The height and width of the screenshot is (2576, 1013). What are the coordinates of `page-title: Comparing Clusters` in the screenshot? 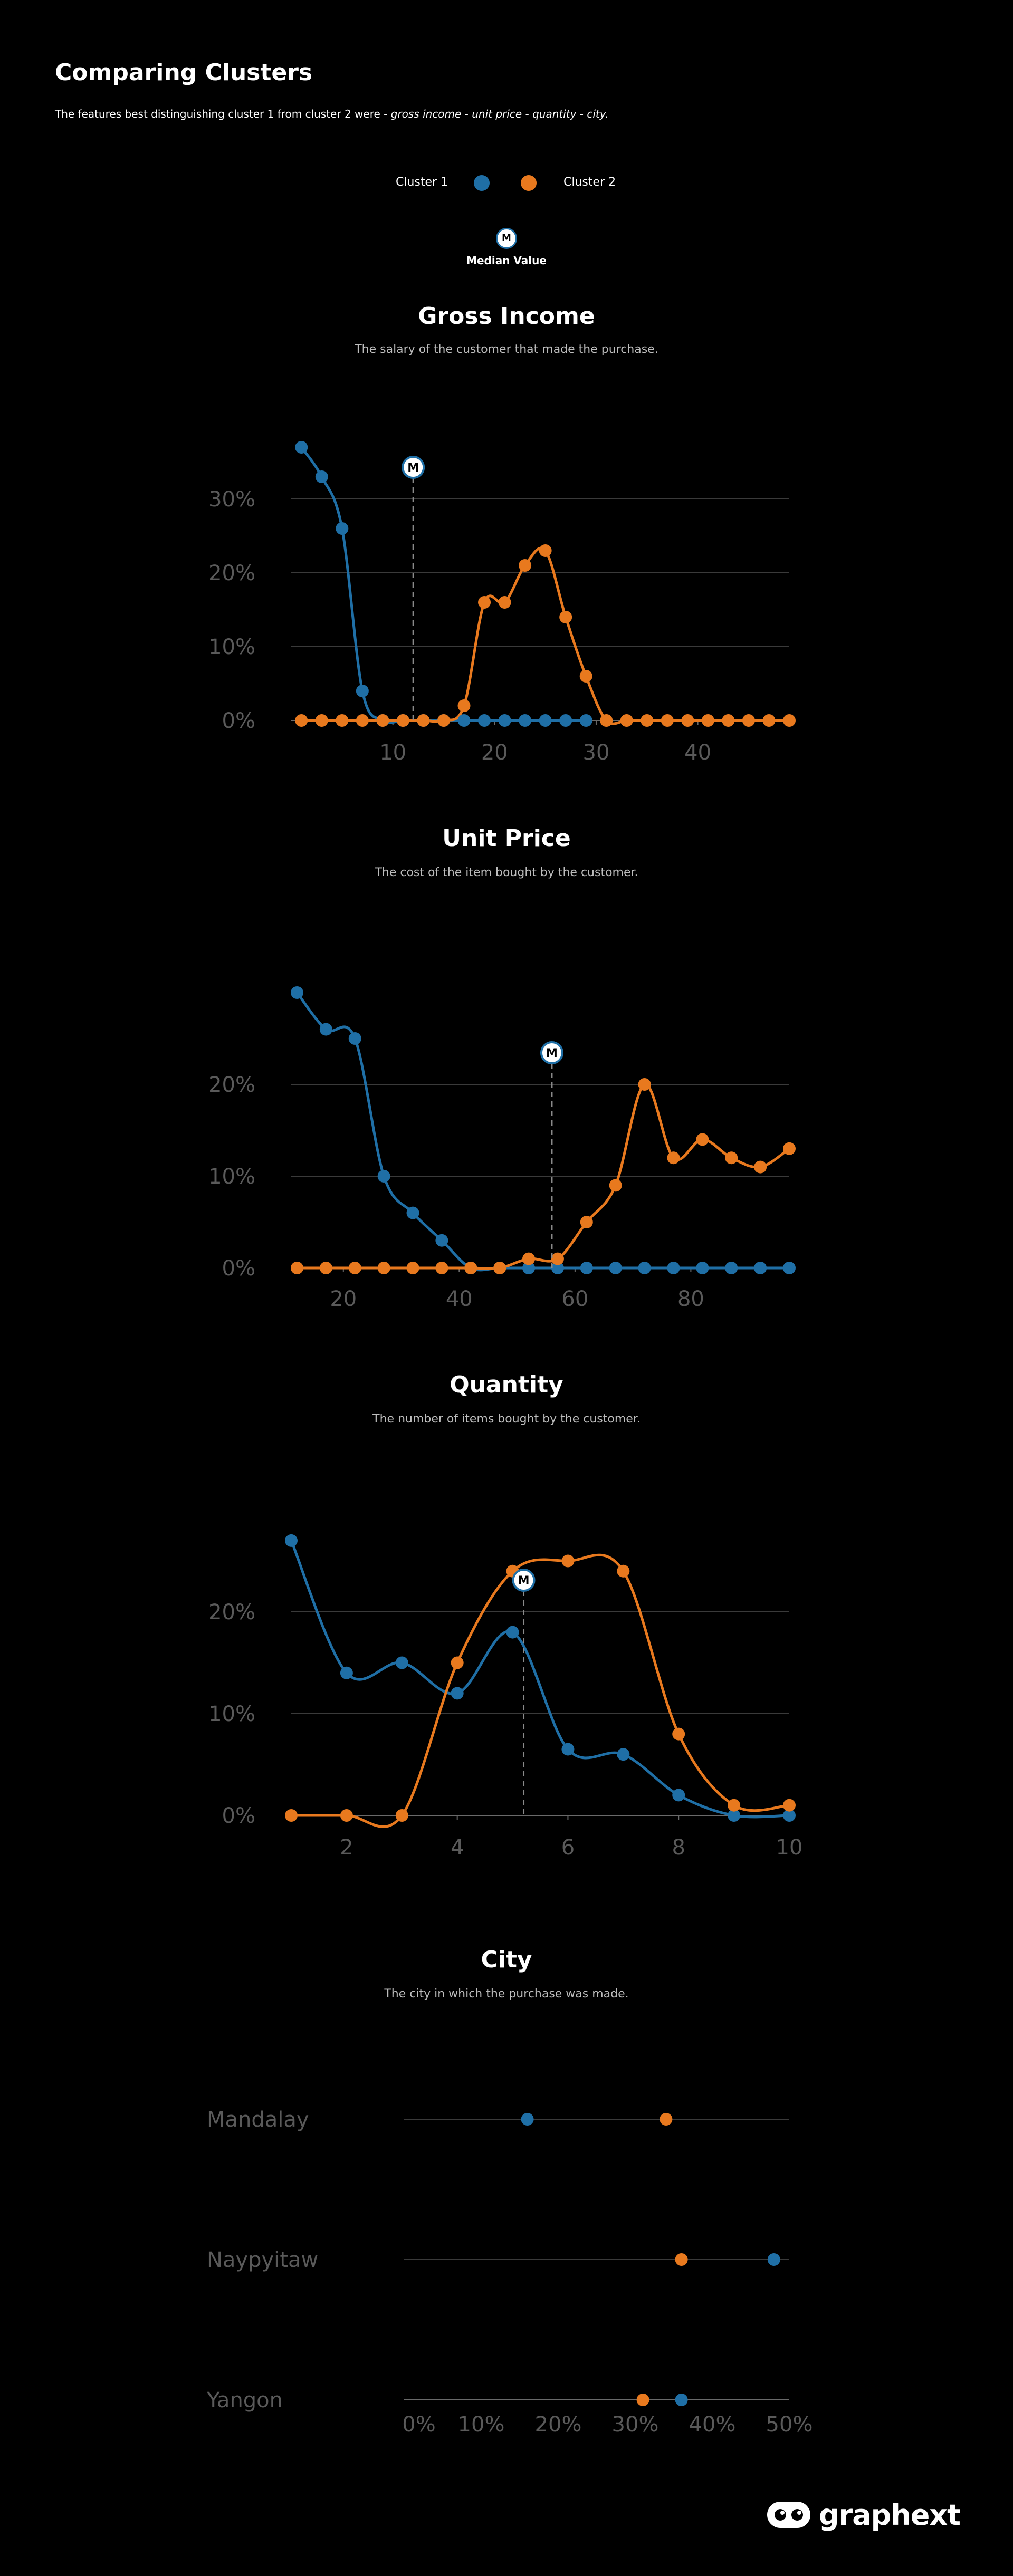 It's located at (184, 72).